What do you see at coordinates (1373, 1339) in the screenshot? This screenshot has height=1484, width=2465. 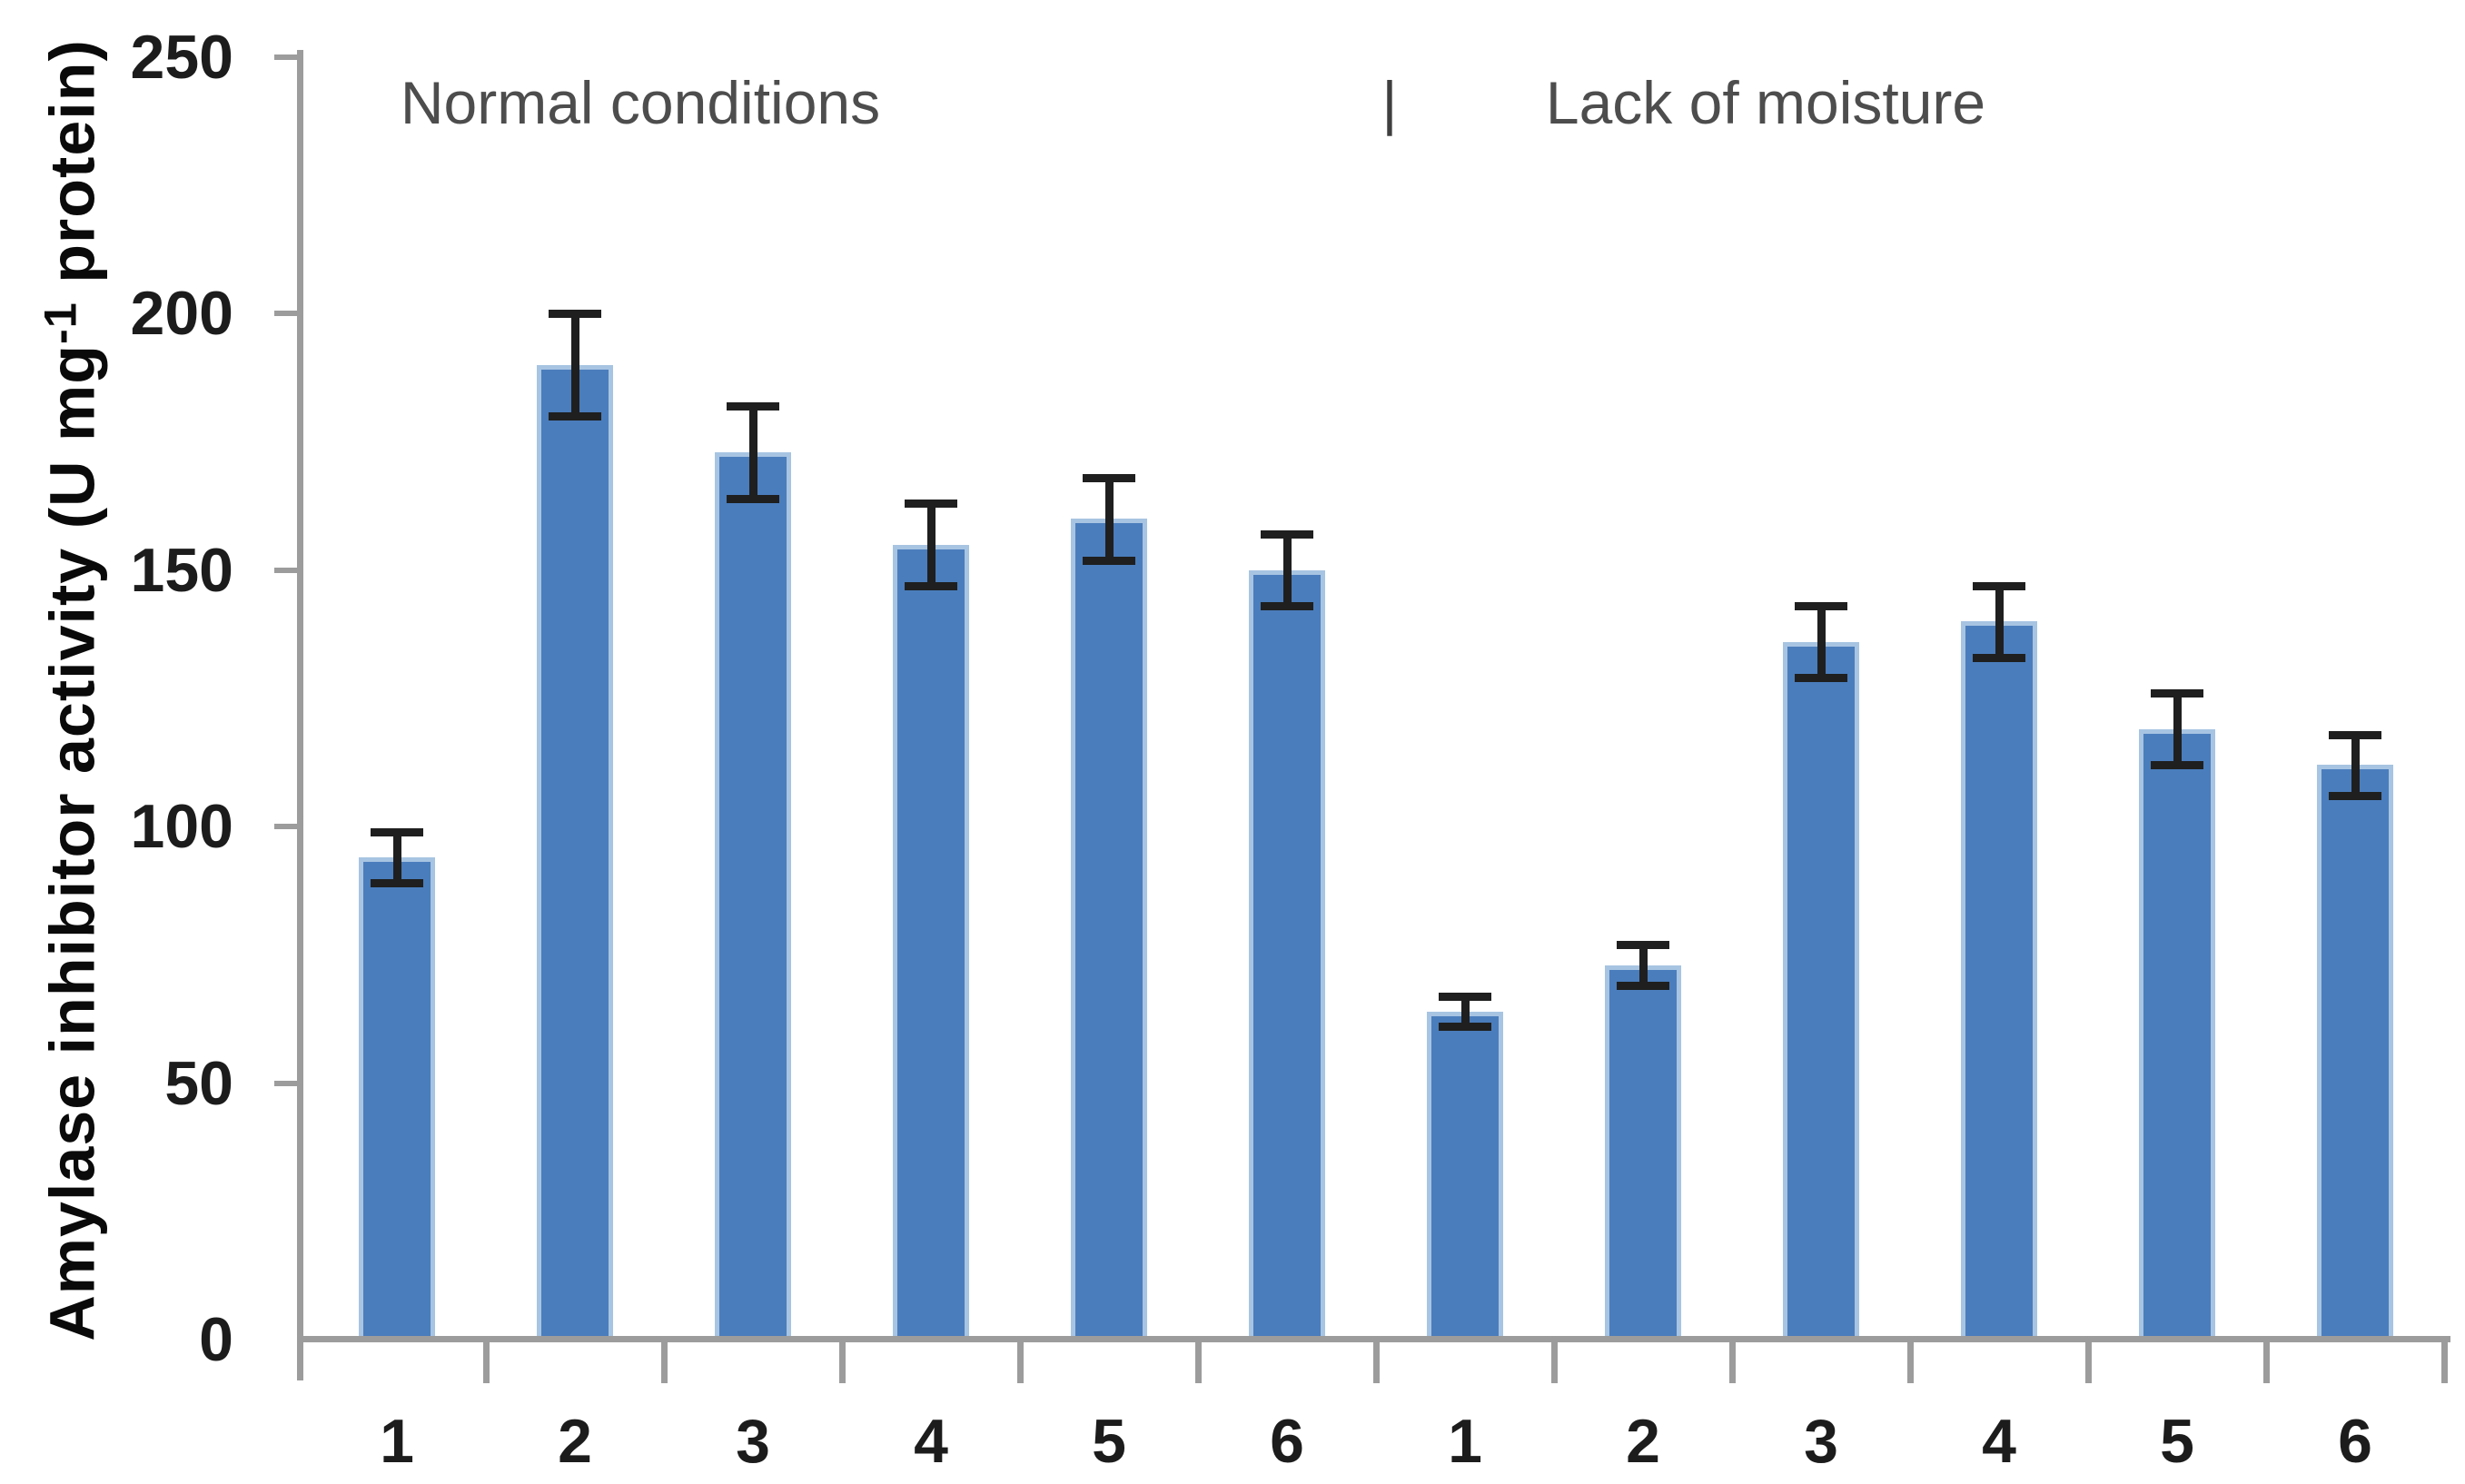 I see `x-axis-line` at bounding box center [1373, 1339].